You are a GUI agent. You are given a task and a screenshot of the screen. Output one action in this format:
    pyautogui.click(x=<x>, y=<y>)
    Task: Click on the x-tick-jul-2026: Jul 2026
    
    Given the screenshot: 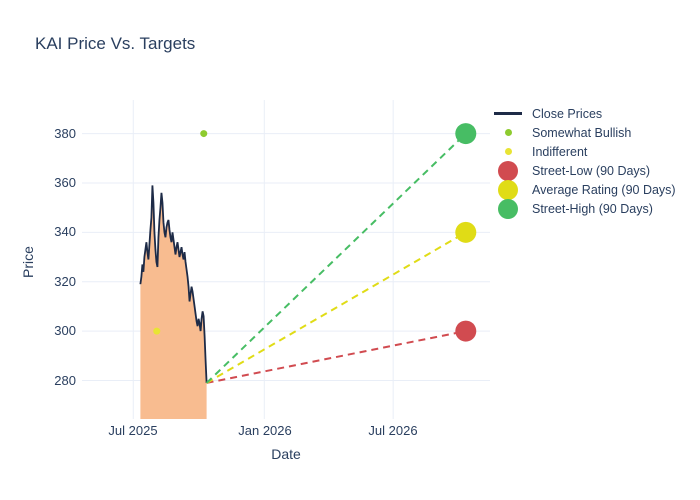 What is the action you would take?
    pyautogui.click(x=393, y=430)
    